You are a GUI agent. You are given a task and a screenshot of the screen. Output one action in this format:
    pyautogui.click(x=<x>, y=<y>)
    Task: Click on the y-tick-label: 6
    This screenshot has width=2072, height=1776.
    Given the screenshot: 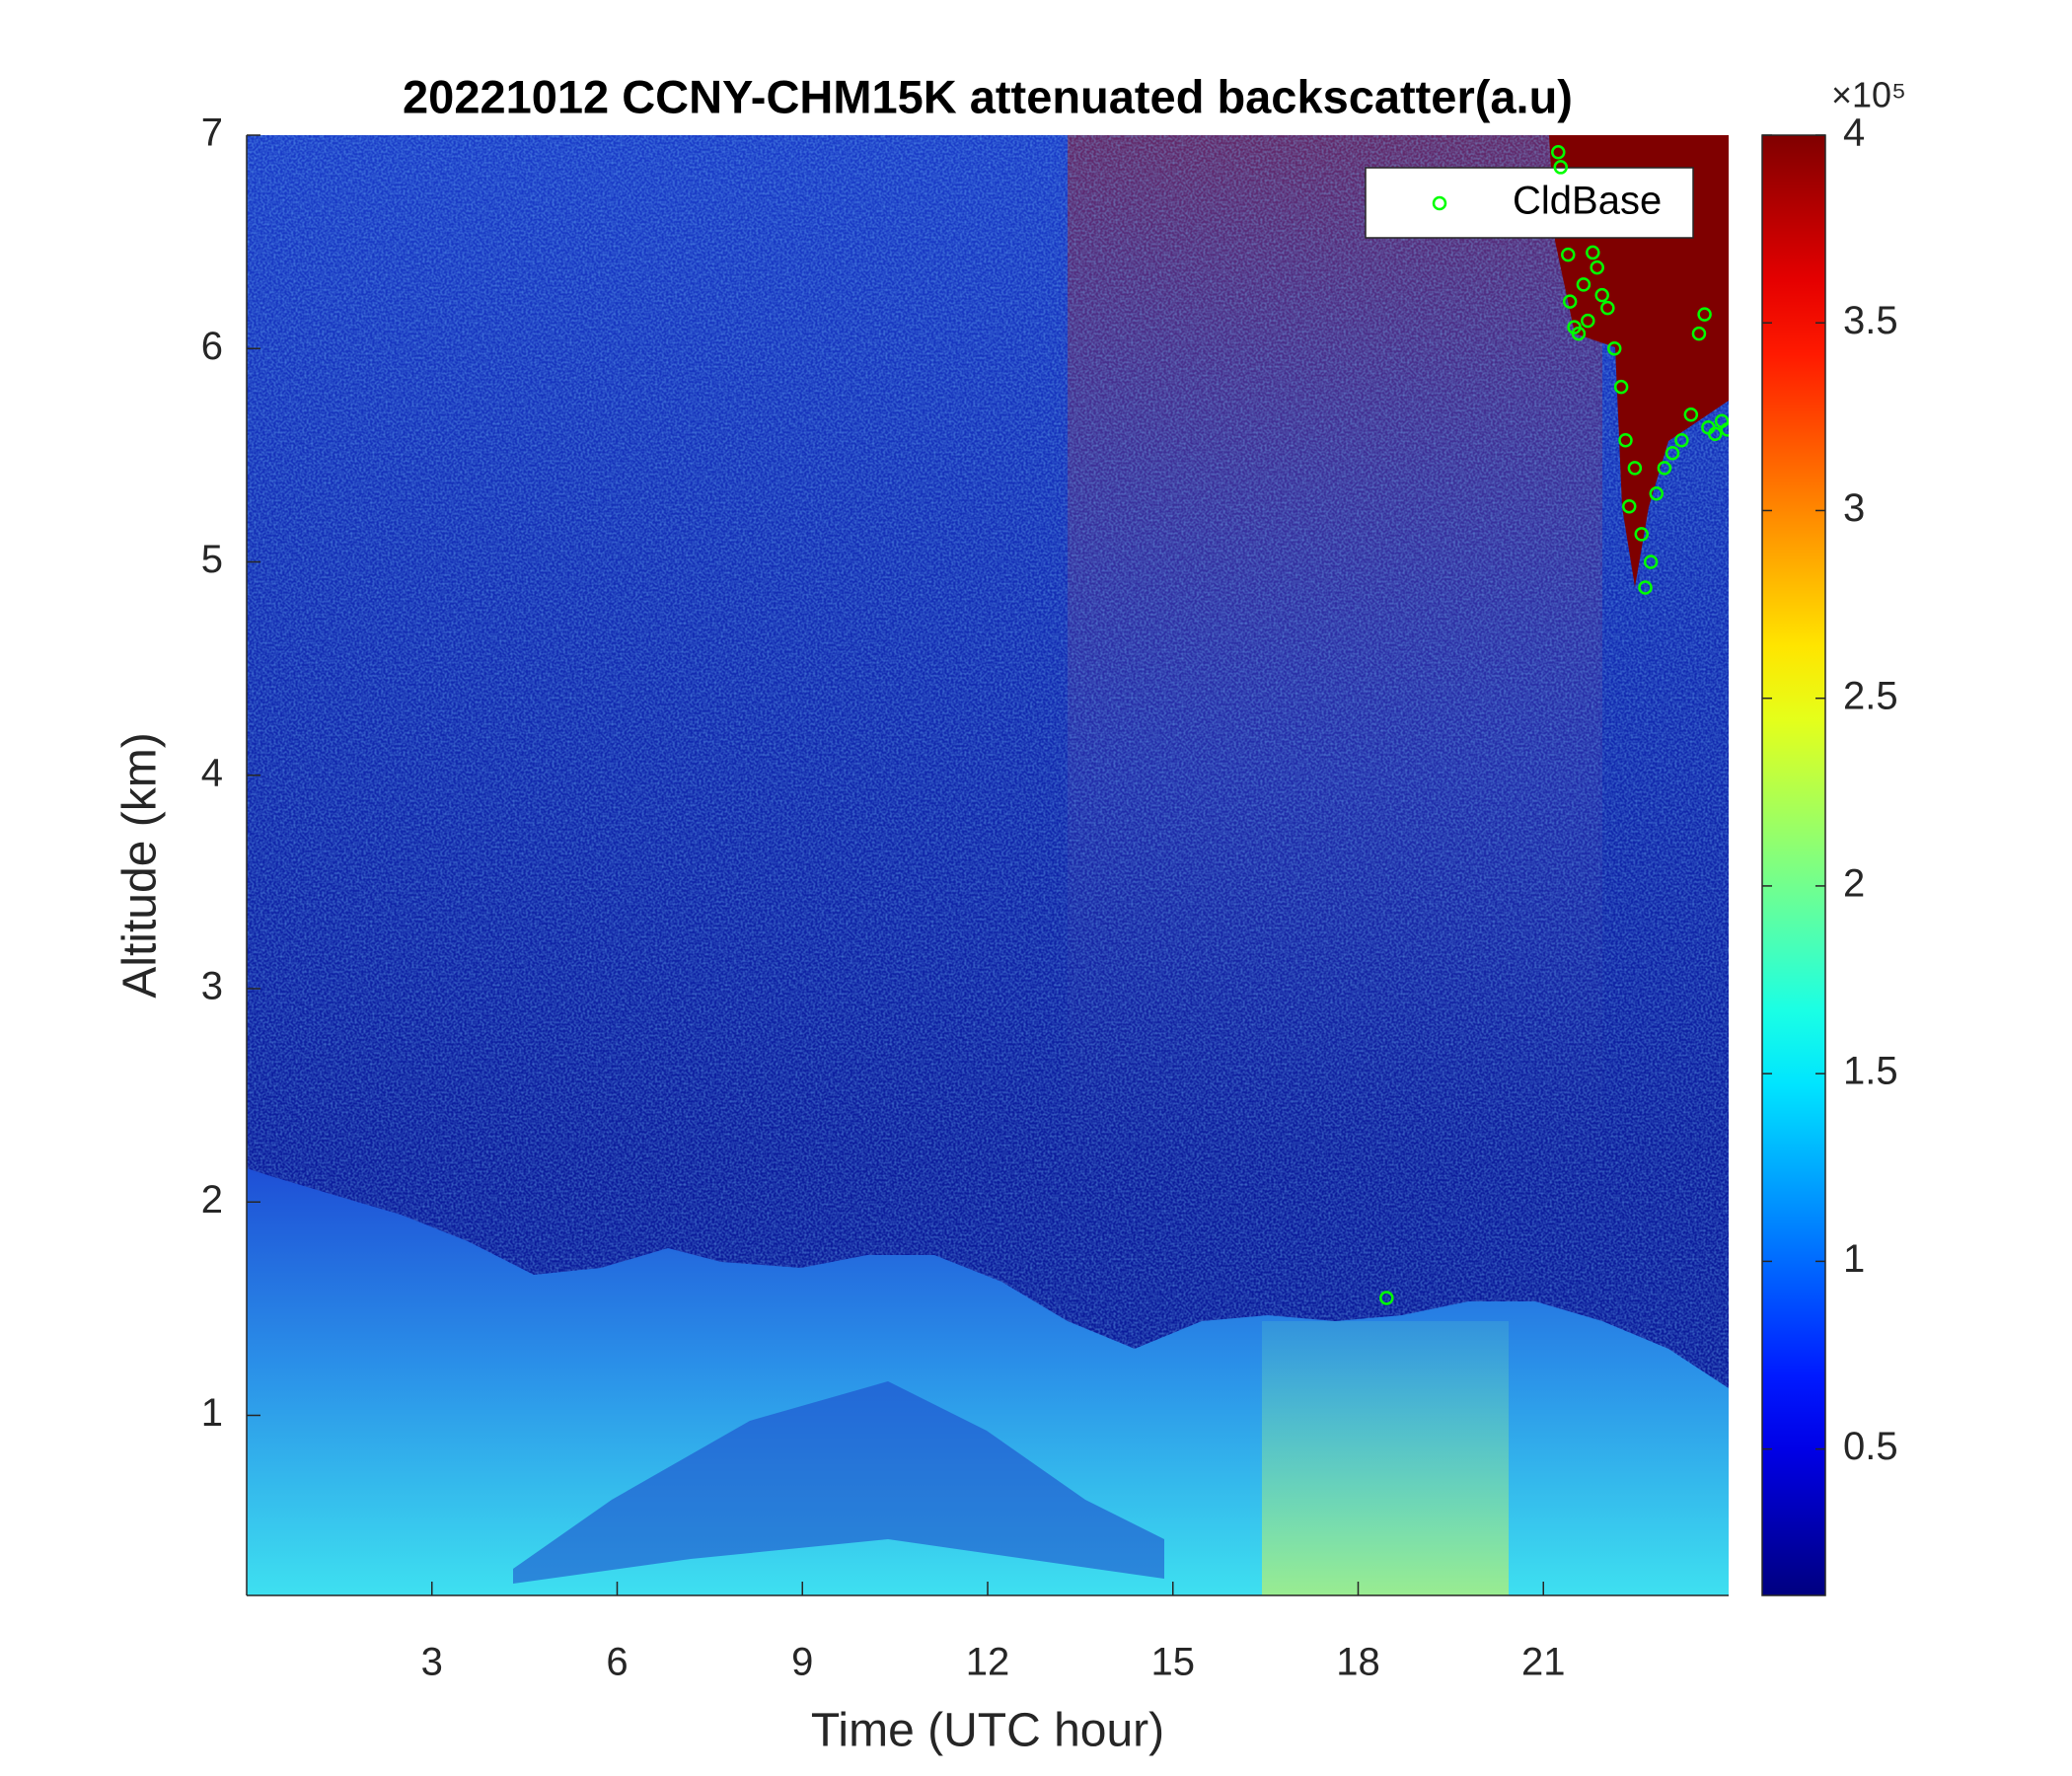 What is the action you would take?
    pyautogui.click(x=212, y=346)
    